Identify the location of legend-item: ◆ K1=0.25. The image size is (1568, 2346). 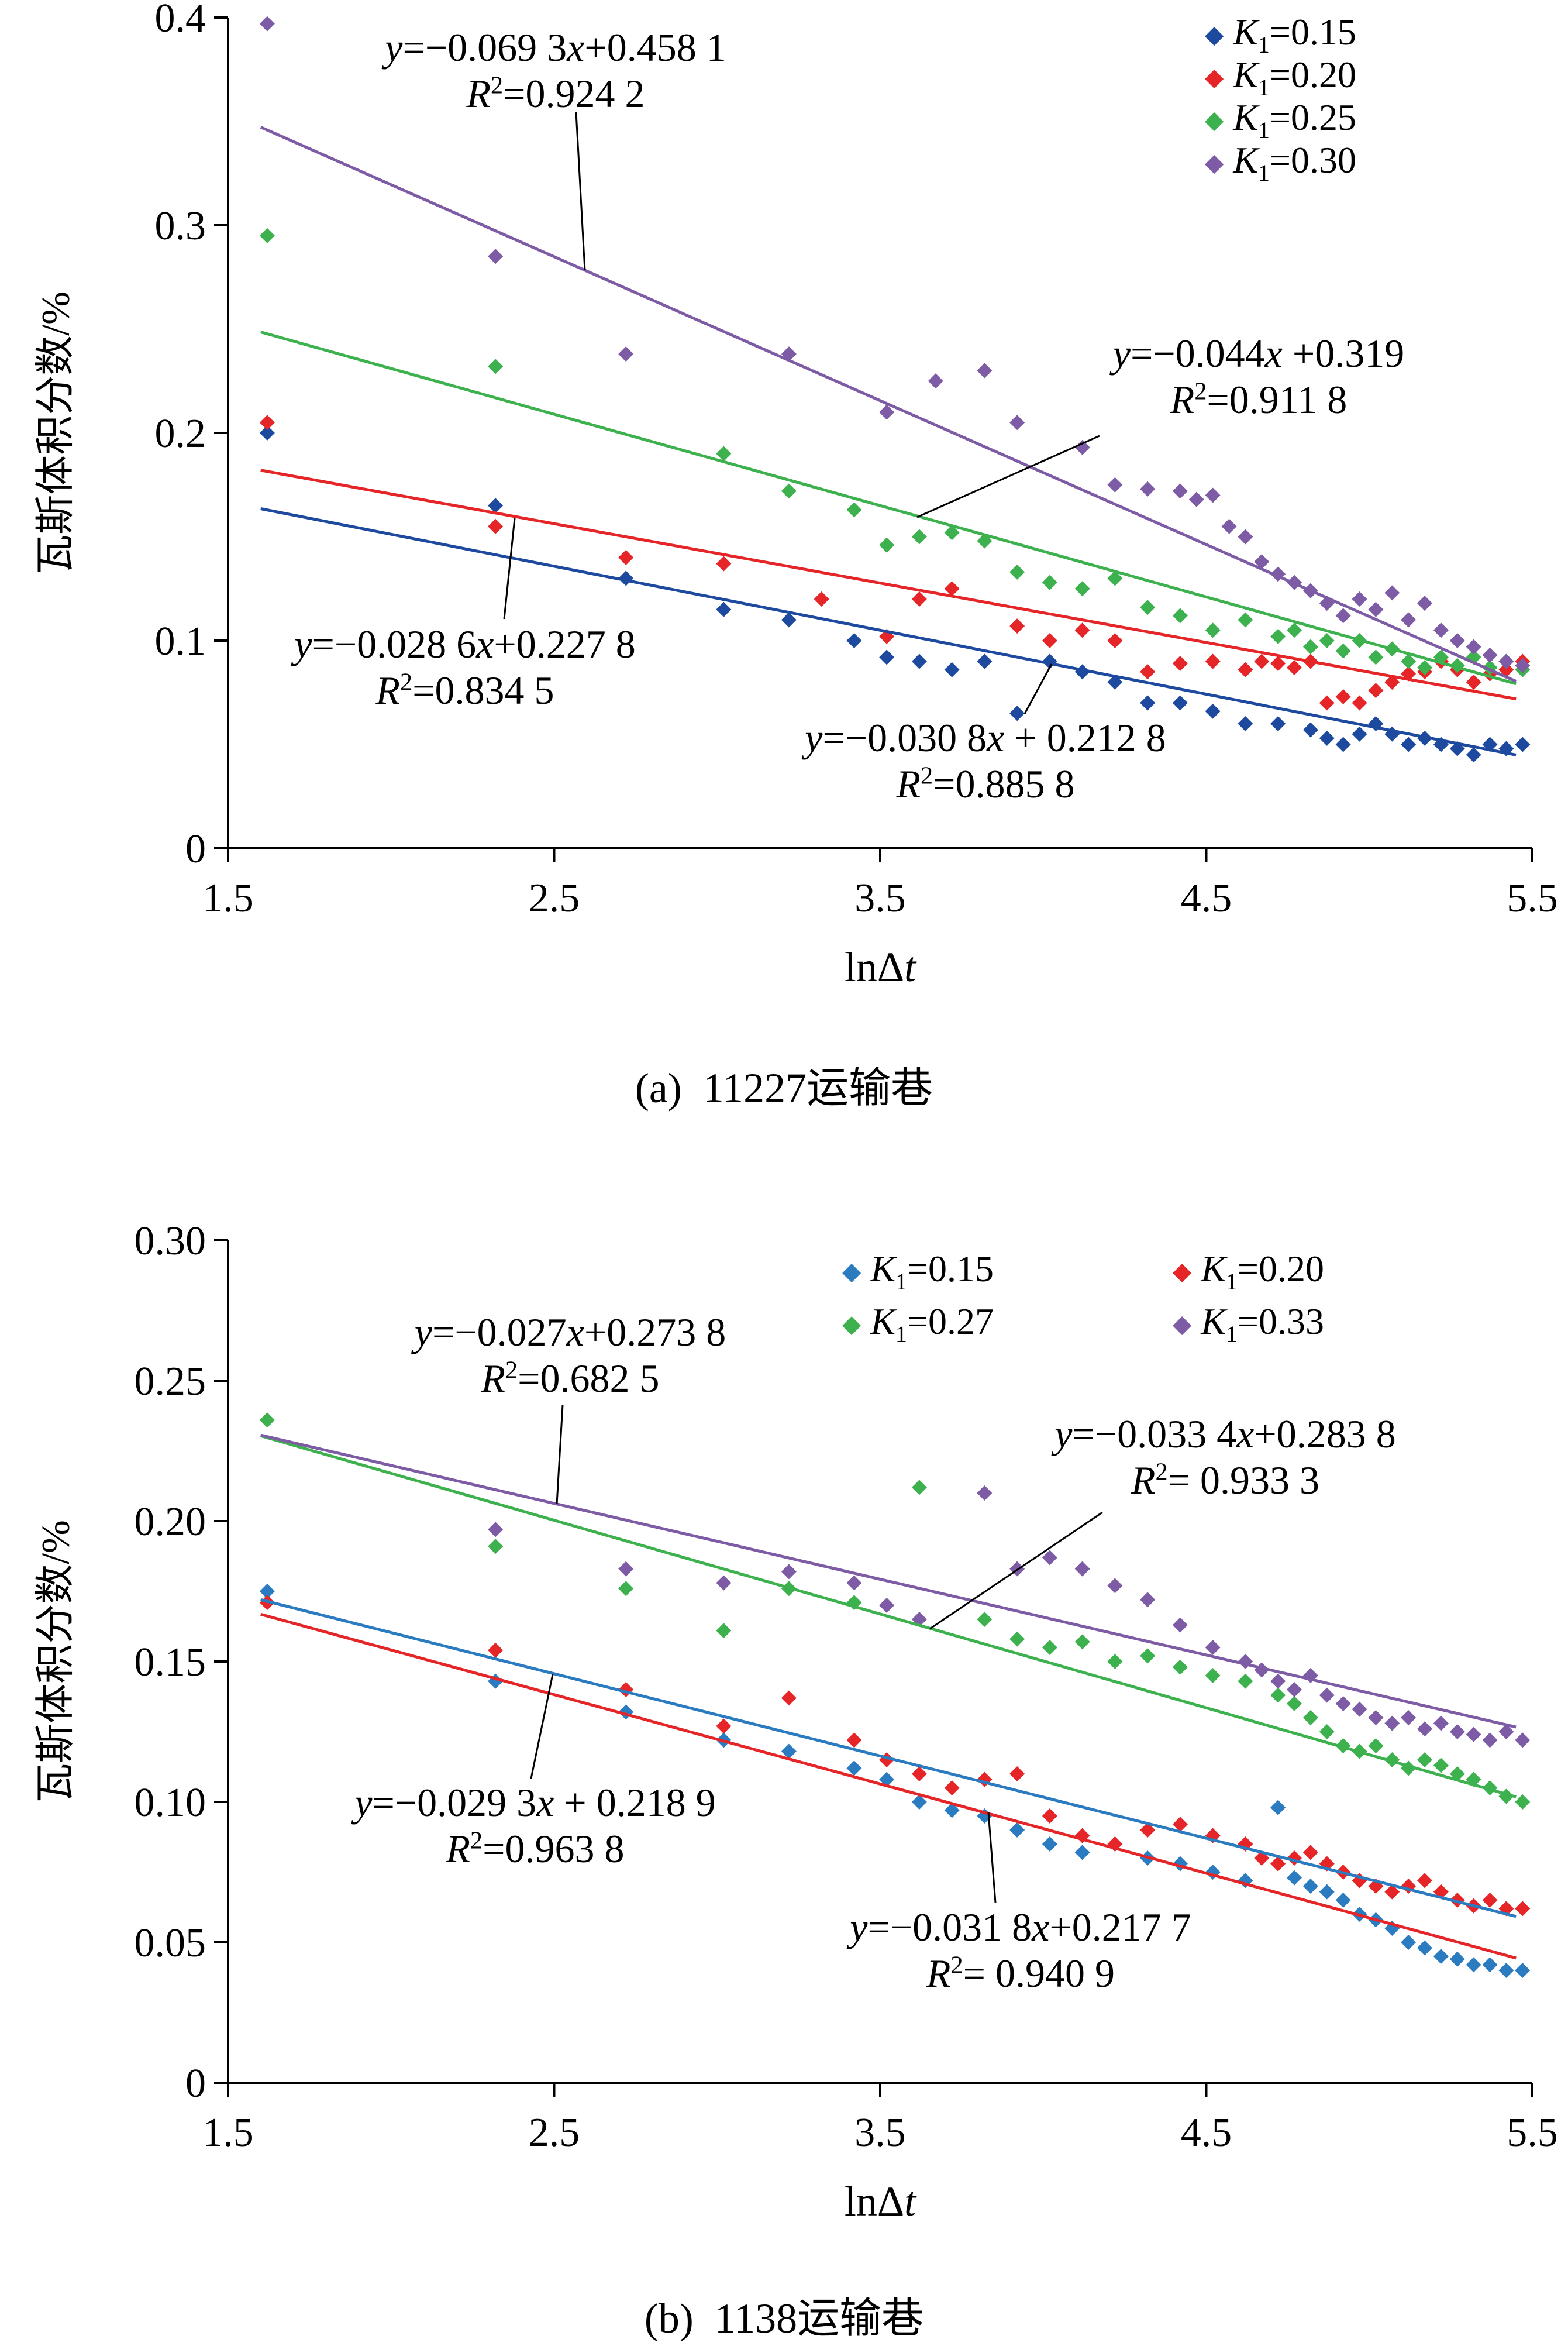
(1280, 120).